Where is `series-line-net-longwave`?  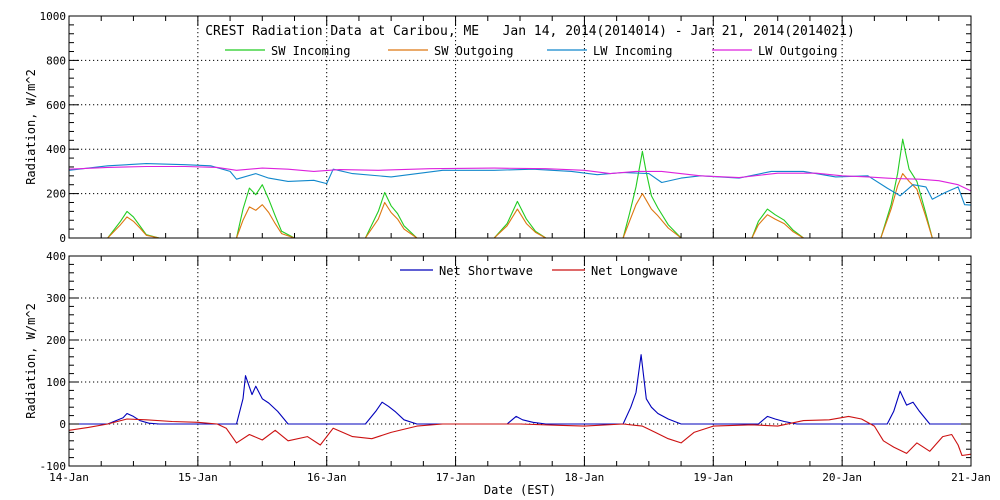
series-line-net-longwave is located at coordinates (520, 436).